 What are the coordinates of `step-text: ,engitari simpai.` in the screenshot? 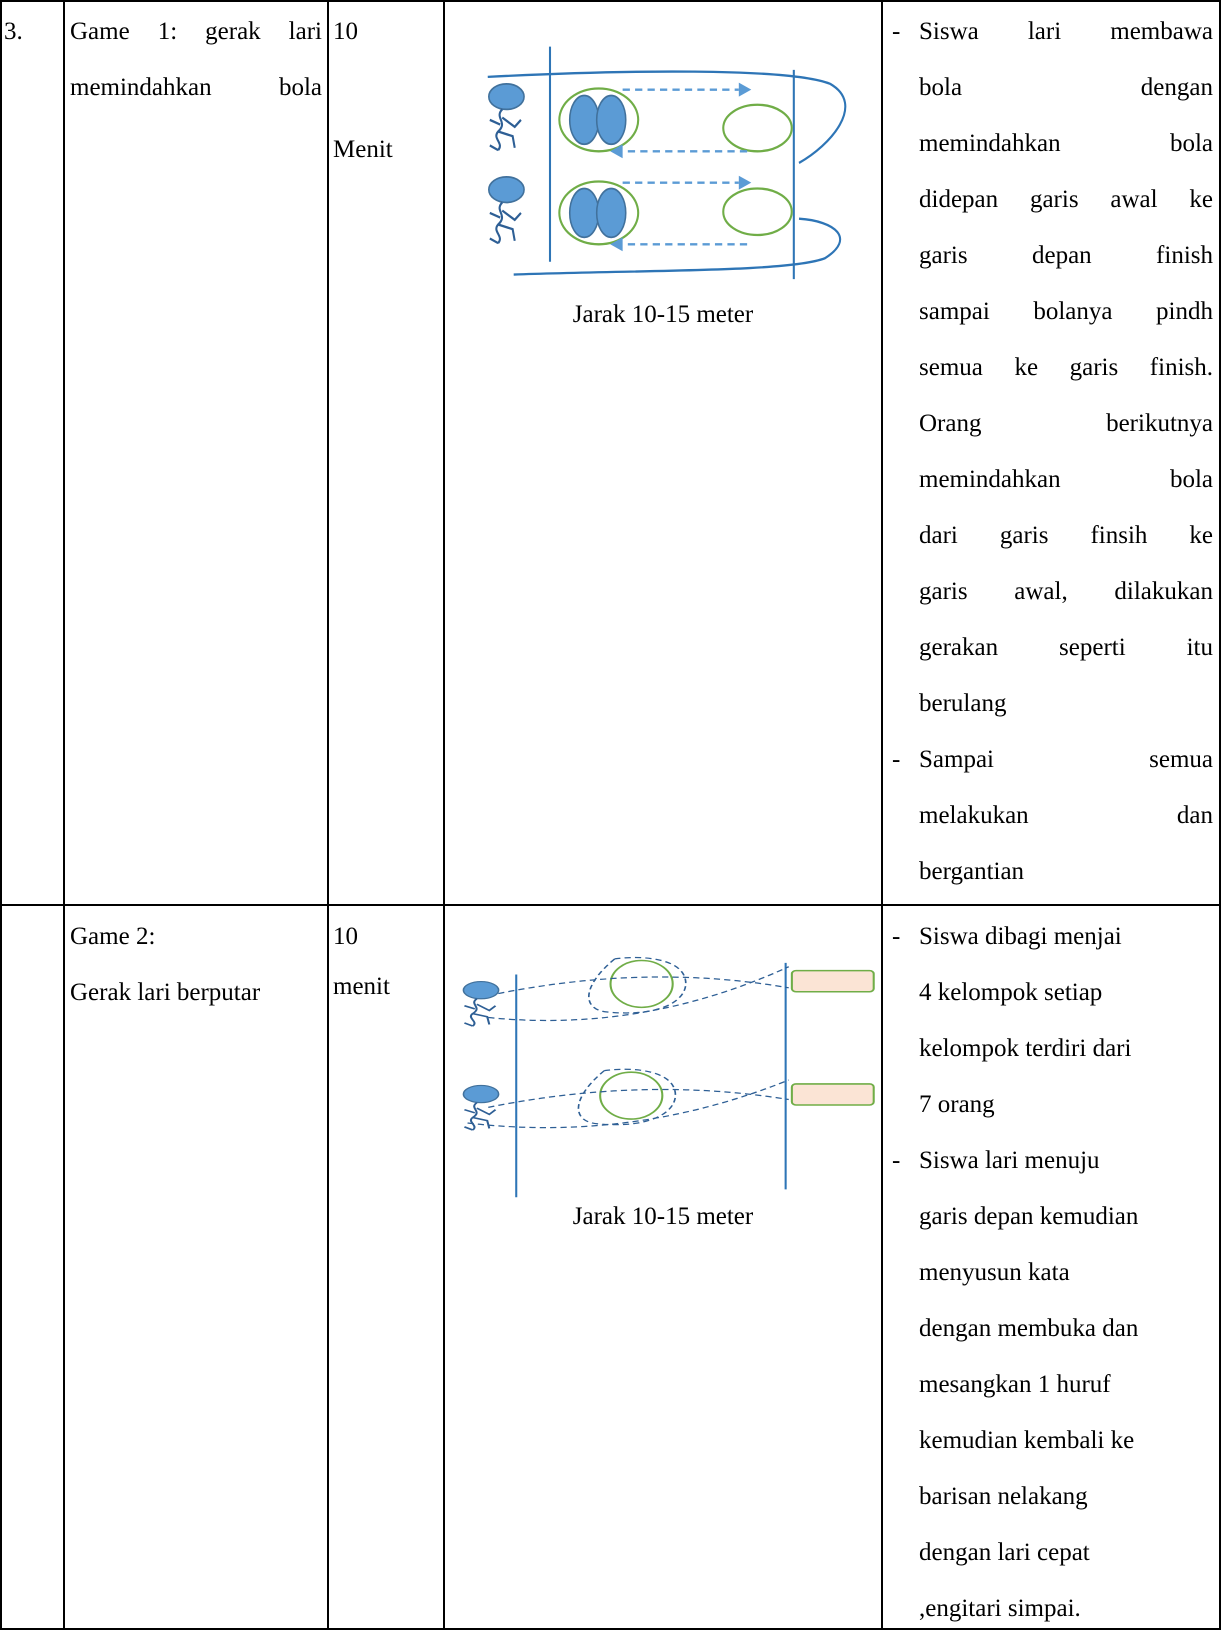 It's located at (1000, 1608).